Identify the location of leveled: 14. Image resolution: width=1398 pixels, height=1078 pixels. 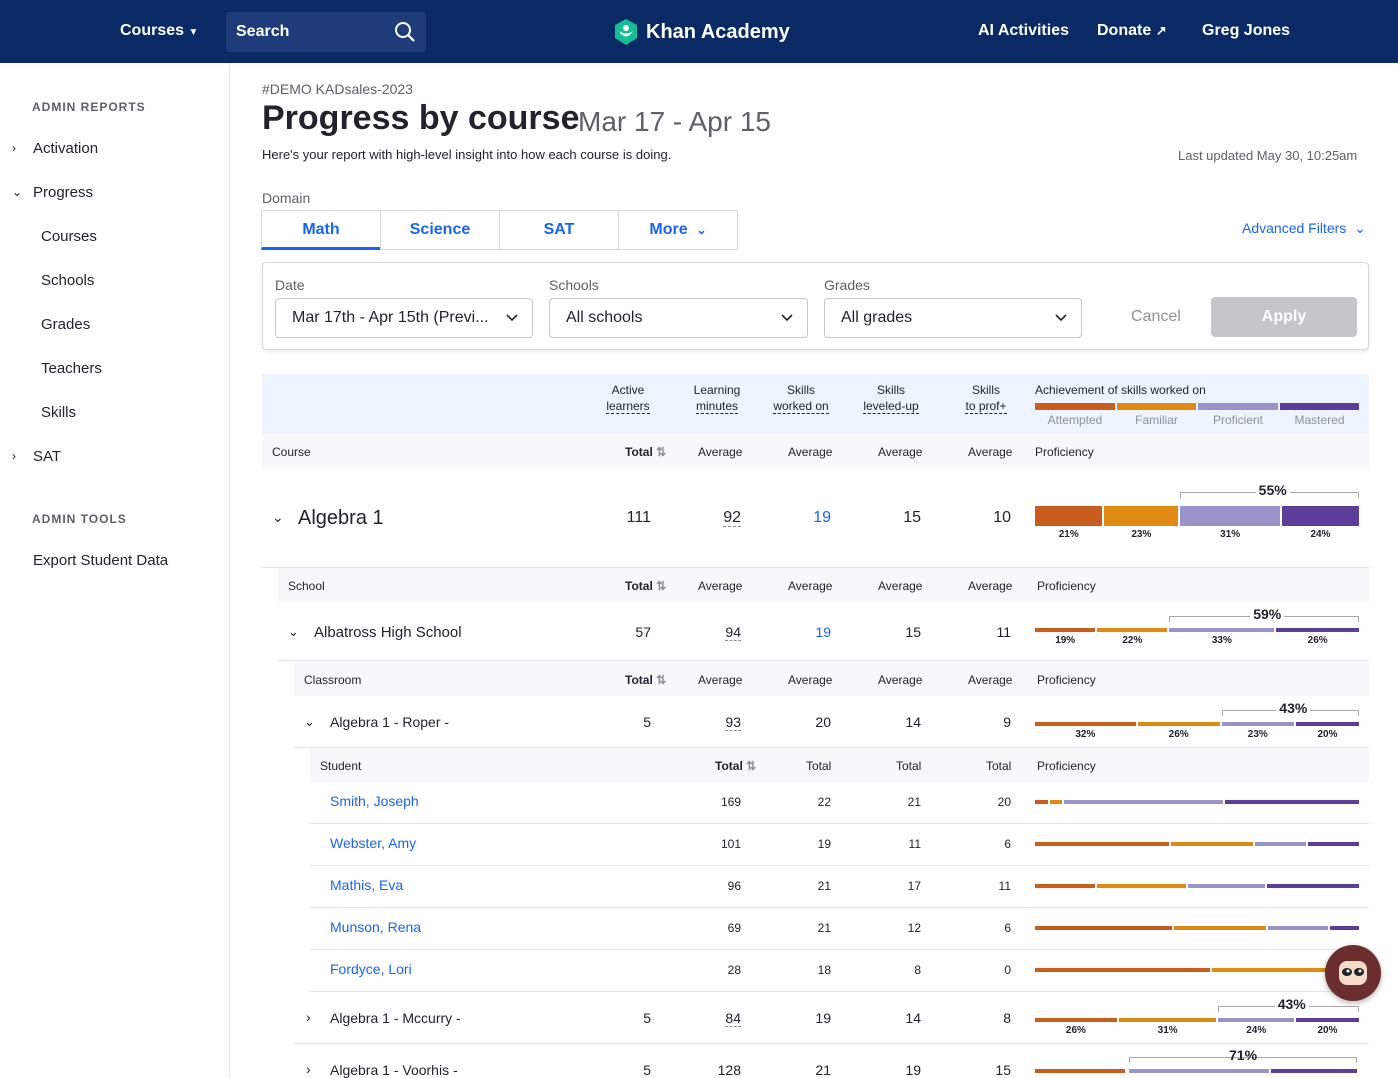
(913, 722).